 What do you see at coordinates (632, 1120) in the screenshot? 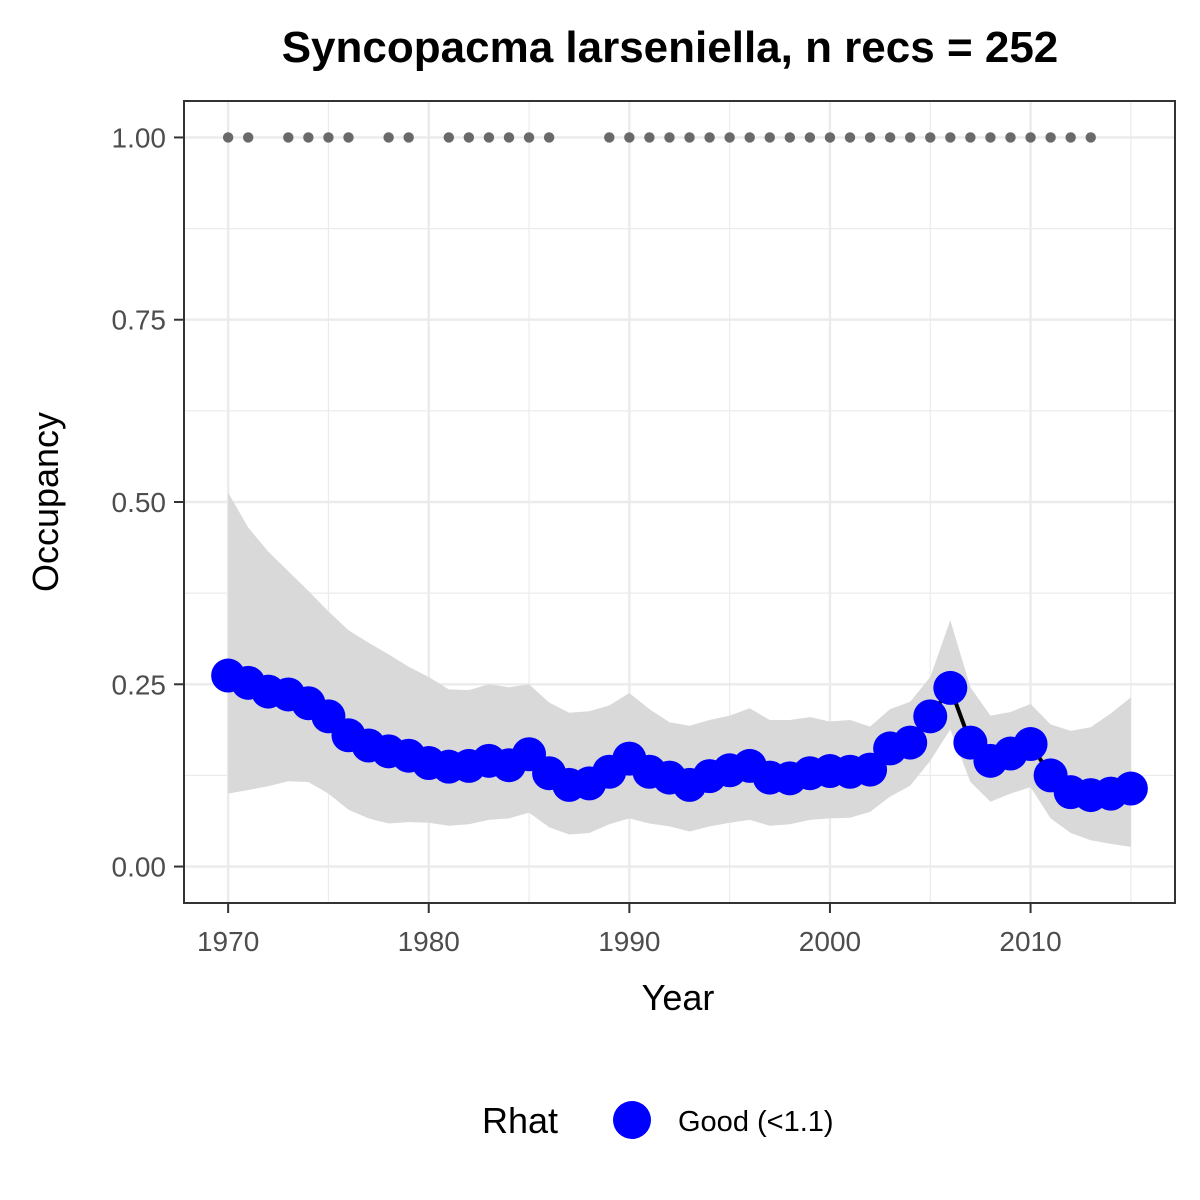
I see `legend-key-good` at bounding box center [632, 1120].